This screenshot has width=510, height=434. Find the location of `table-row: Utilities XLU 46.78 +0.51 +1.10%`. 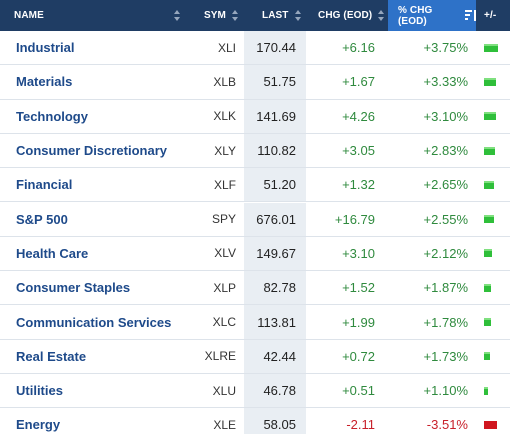

table-row: Utilities XLU 46.78 +0.51 +1.10% is located at coordinates (255, 391).